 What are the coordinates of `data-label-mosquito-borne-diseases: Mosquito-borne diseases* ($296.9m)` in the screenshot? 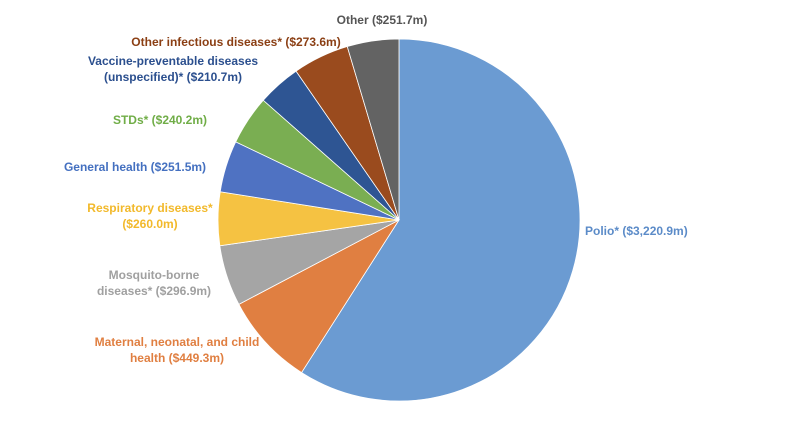 It's located at (154, 283).